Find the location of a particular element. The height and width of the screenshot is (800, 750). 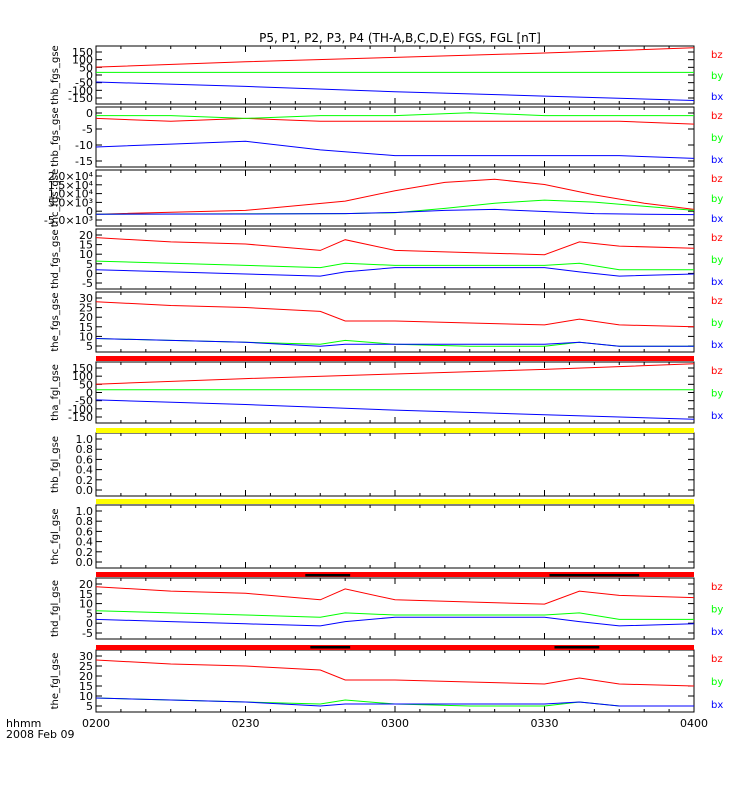

panel-7: 1.00.80.60.40.20.0 thc_fgl_gse is located at coordinates (372, 536).